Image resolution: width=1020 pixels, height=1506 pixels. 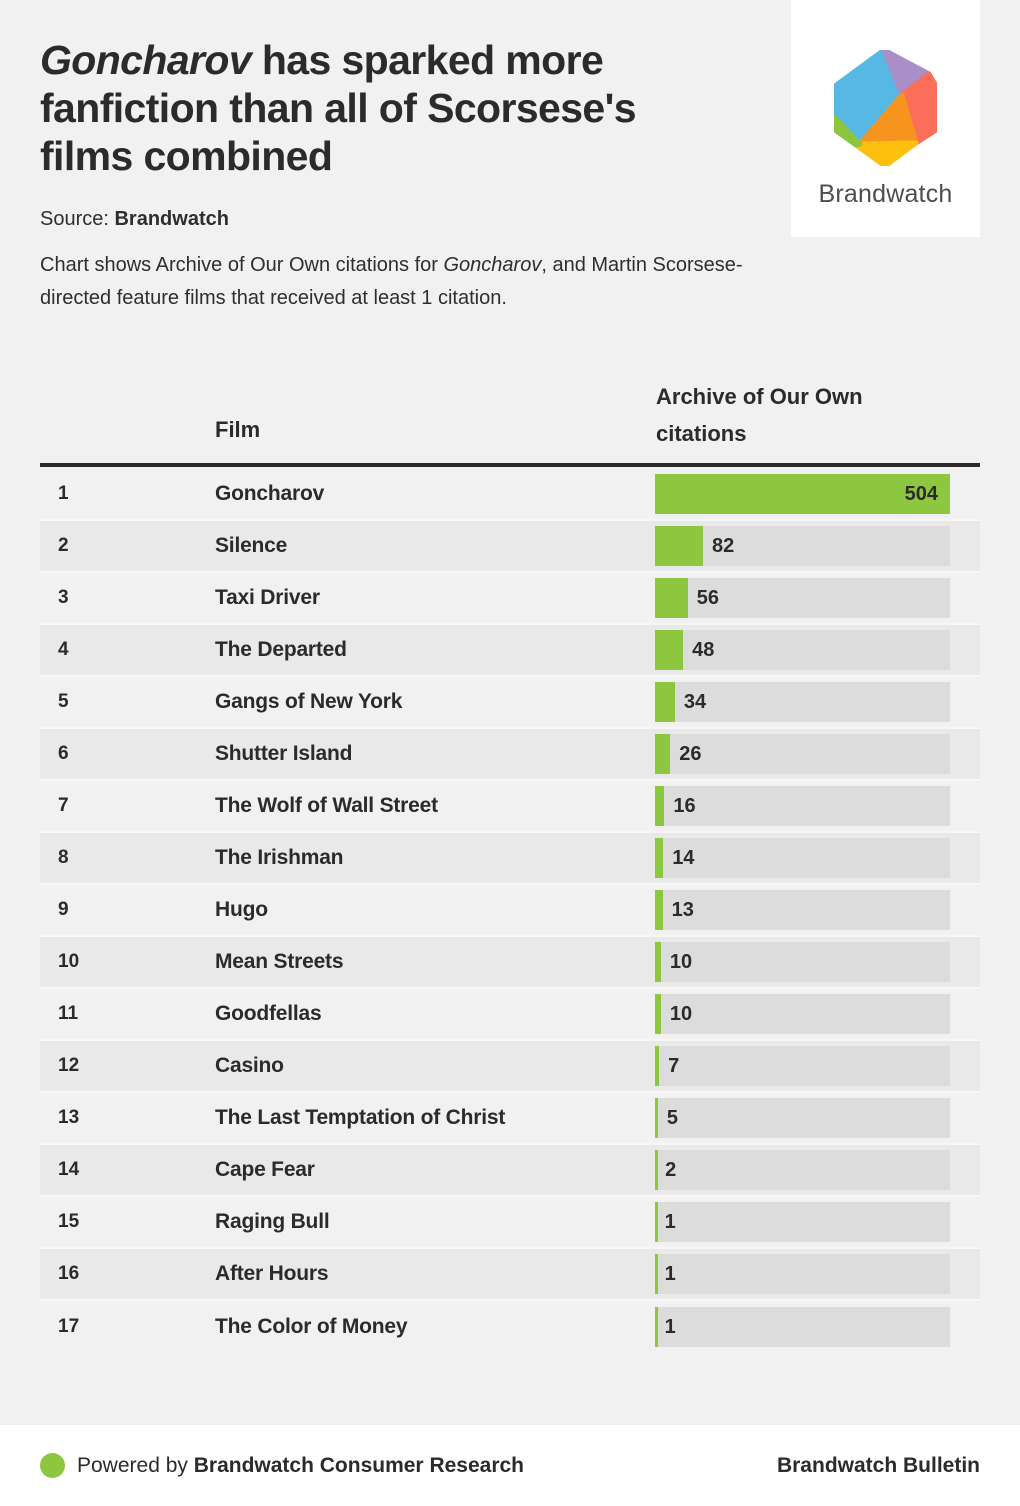 I want to click on bar-track: 56, so click(x=802, y=598).